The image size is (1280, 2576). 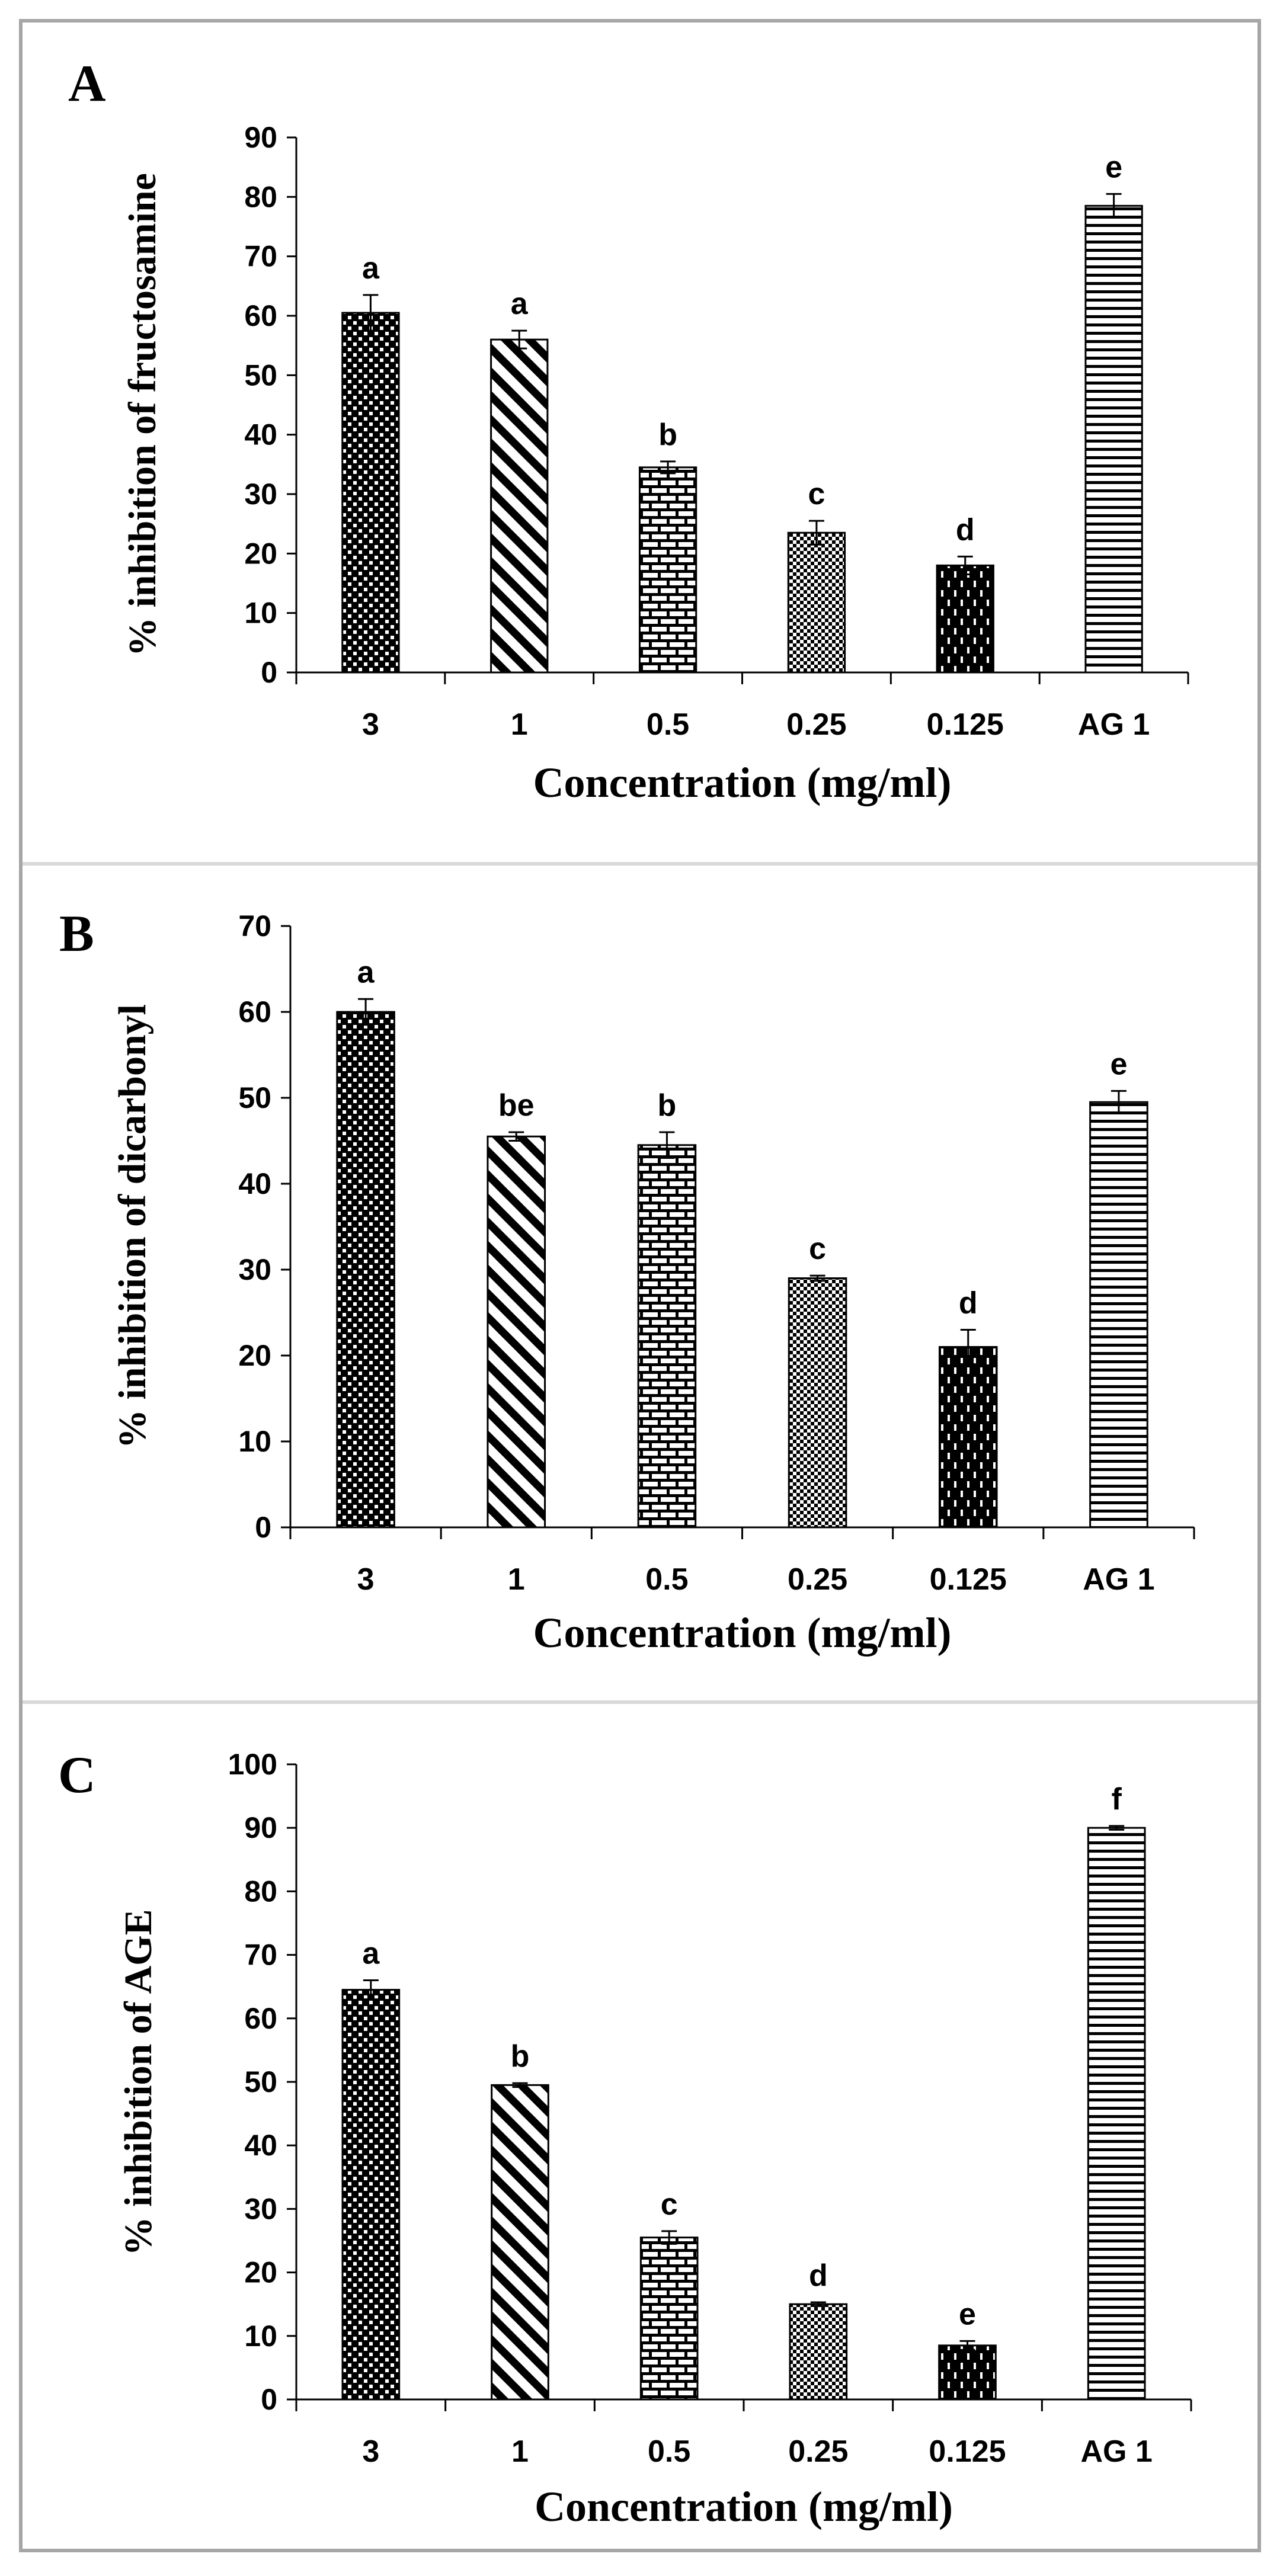 What do you see at coordinates (77, 1775) in the screenshot?
I see `panel-label-c: C` at bounding box center [77, 1775].